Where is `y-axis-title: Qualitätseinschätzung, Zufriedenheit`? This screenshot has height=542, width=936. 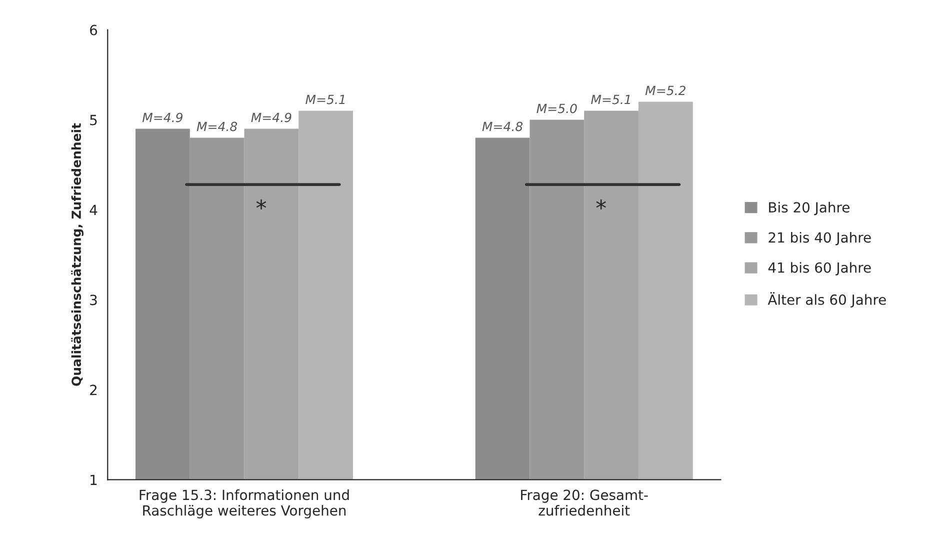
y-axis-title: Qualitätseinschätzung, Zufriedenheit is located at coordinates (77, 254).